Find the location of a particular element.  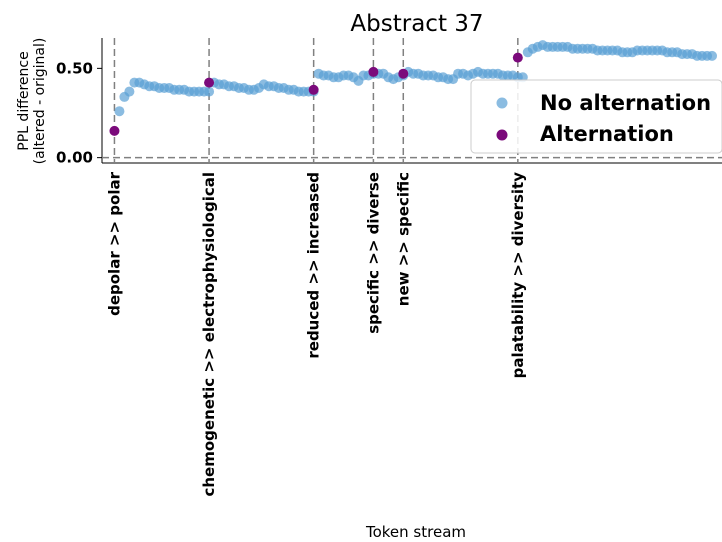

legend-box is located at coordinates (596, 116).